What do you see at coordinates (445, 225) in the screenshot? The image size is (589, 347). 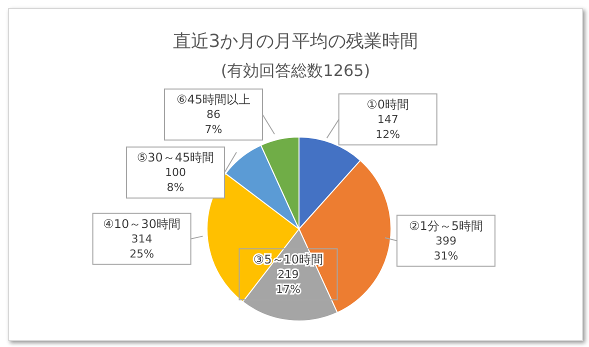 I see `slice-label: ②1分～5時間` at bounding box center [445, 225].